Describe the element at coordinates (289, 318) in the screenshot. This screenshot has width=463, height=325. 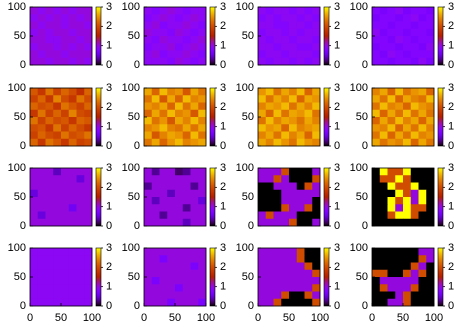
I see `x-tick-label: 50` at that location.